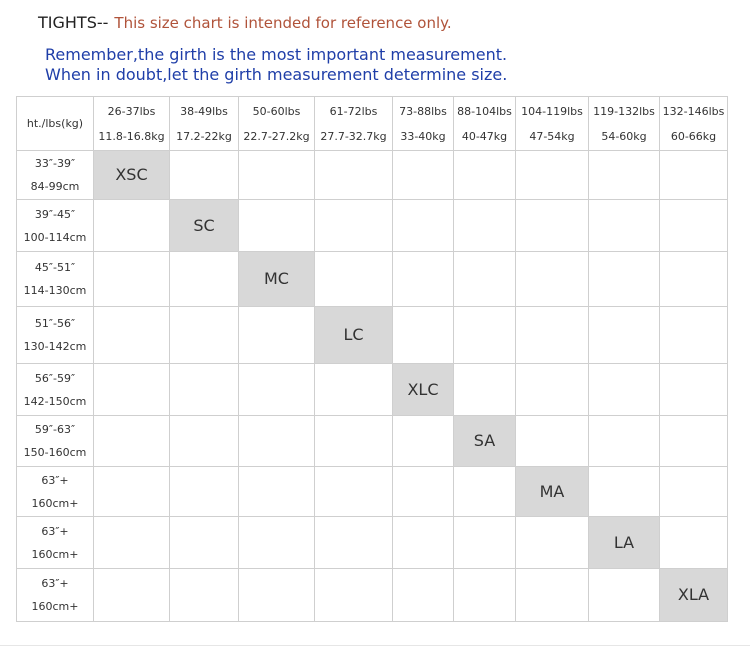  I want to click on table-row: 63″+ 160cm+ MA, so click(372, 491).